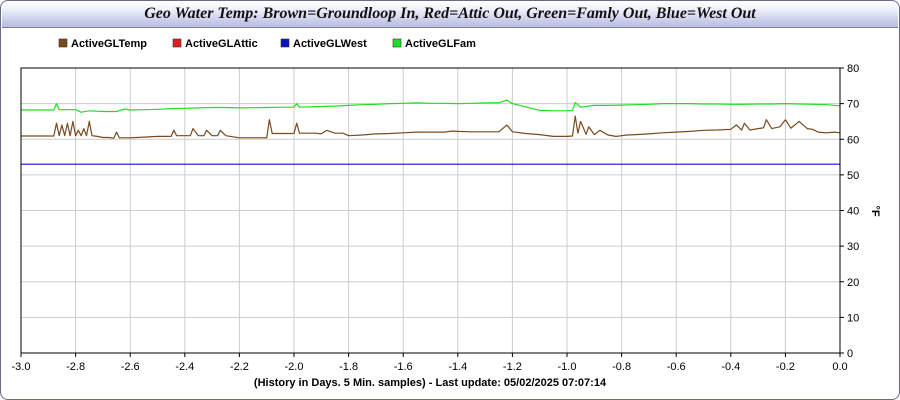 This screenshot has height=400, width=900. Describe the element at coordinates (621, 367) in the screenshot. I see `x-tick-label: -0.8` at that location.